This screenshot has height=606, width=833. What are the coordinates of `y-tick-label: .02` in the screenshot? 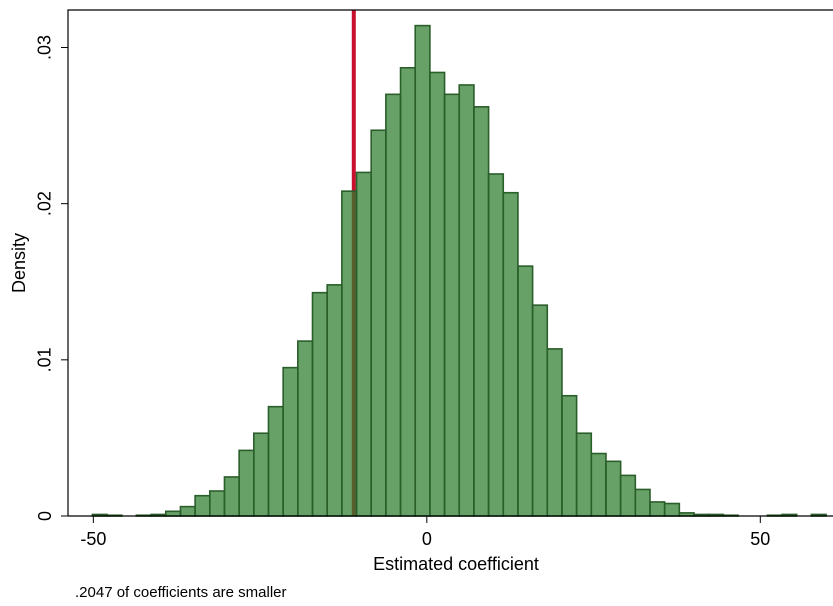 It's located at (45, 203).